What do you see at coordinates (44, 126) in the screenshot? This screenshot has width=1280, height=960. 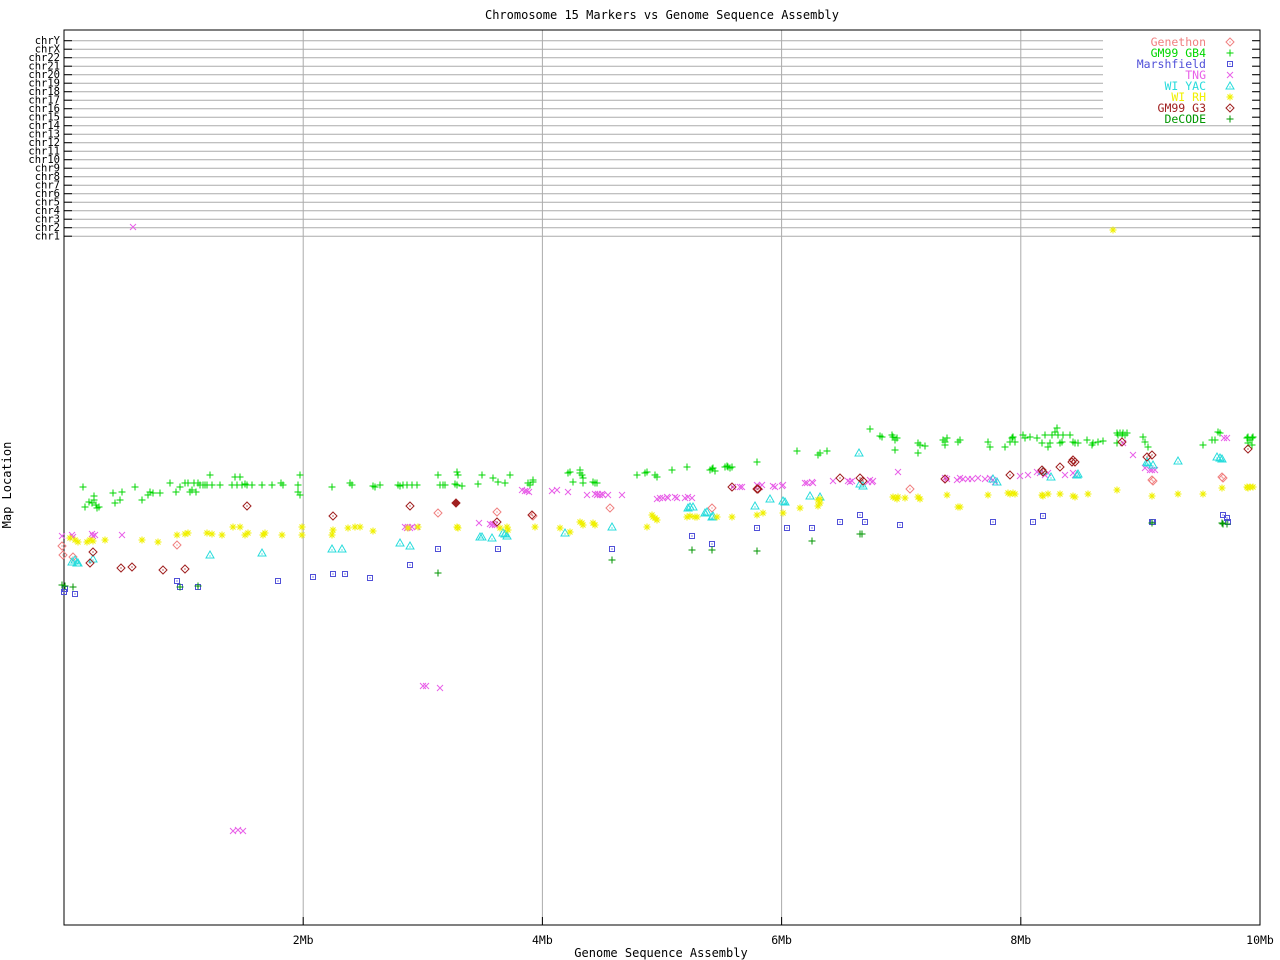 I see `y-tick-label-chr14: chr14` at bounding box center [44, 126].